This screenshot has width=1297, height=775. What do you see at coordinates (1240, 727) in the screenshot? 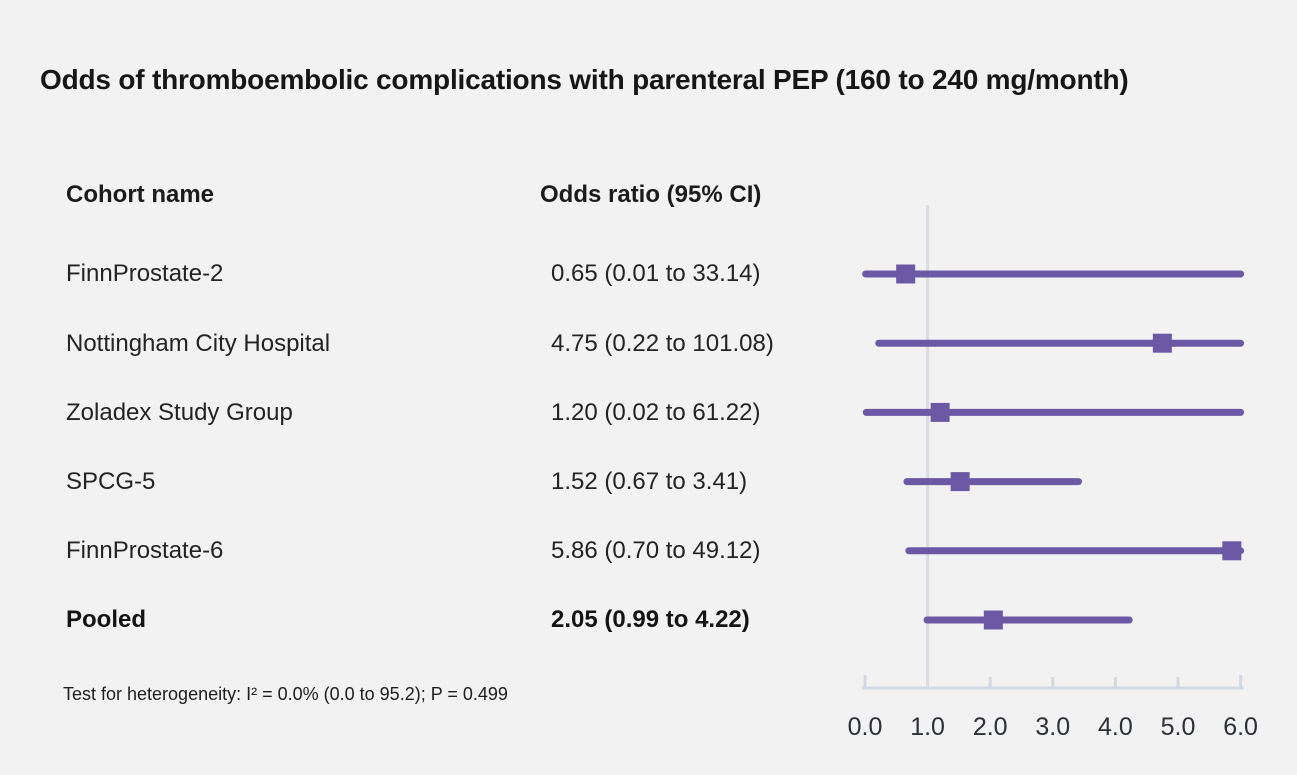
I see `svg-text: 6.0` at bounding box center [1240, 727].